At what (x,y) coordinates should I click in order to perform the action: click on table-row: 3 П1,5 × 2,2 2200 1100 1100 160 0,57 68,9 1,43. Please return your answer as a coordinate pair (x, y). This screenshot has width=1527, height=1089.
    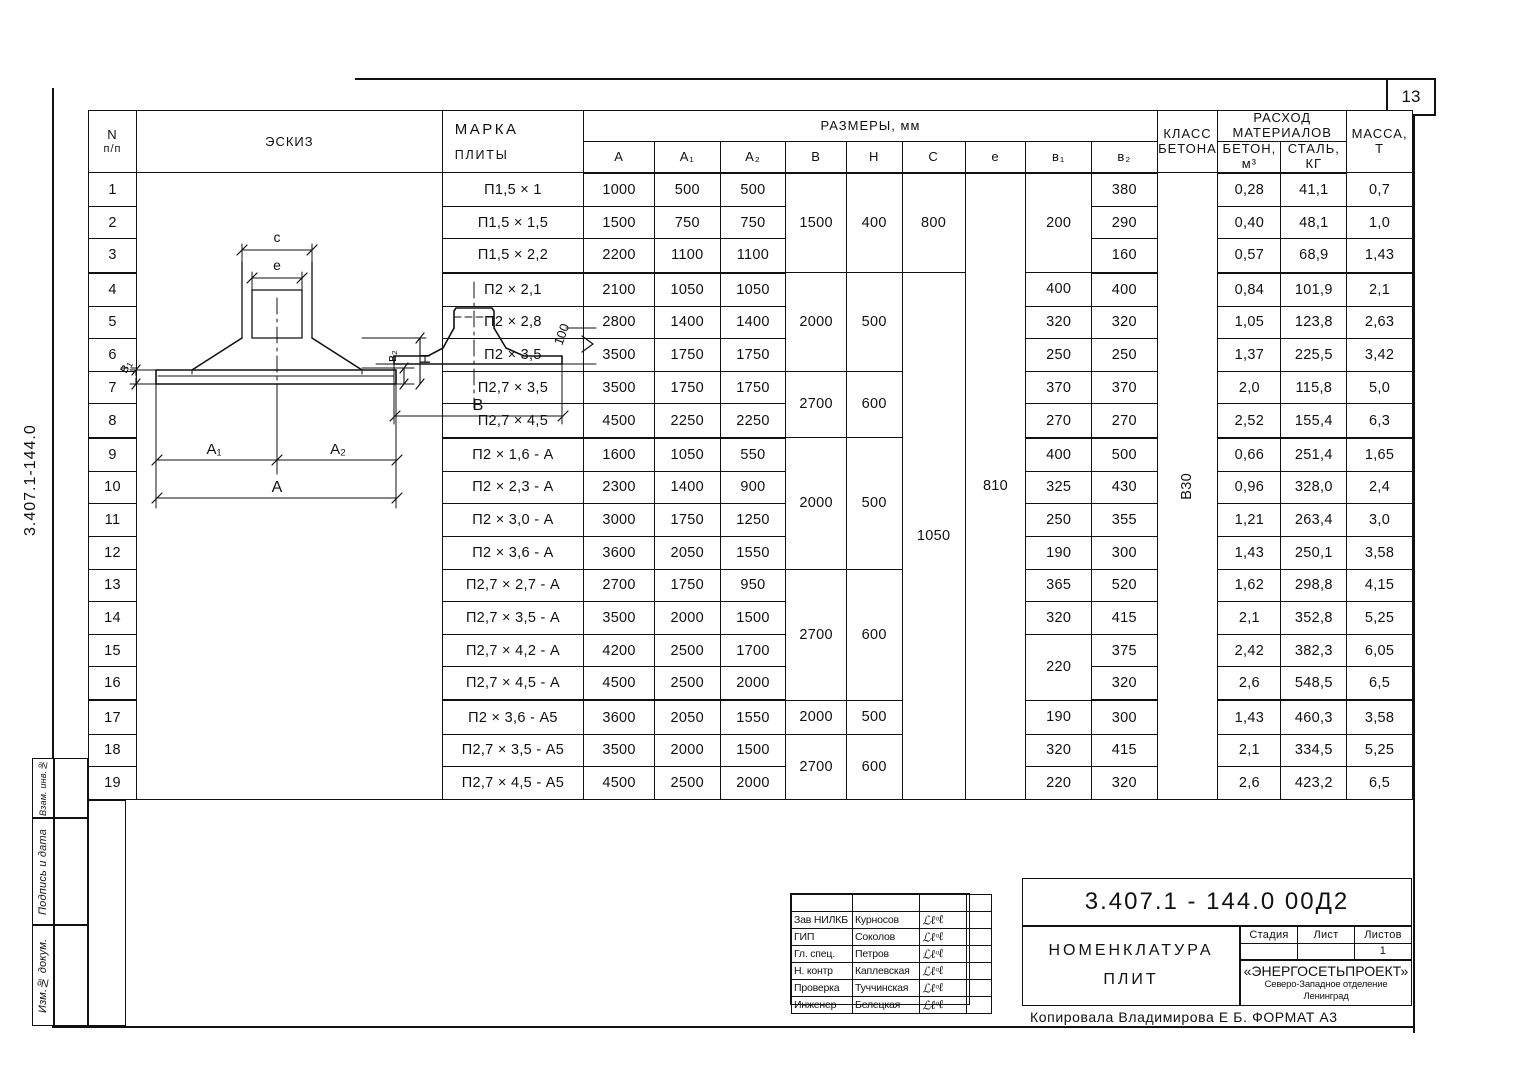
    Looking at the image, I should click on (750, 256).